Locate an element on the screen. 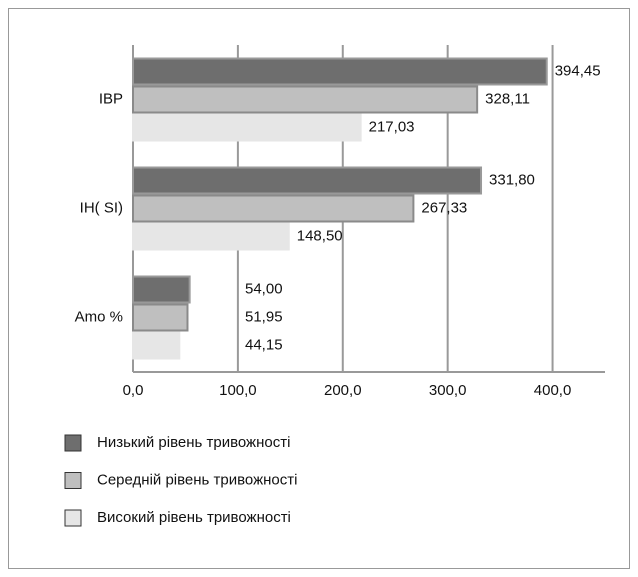  value-label: 394,45 is located at coordinates (578, 70).